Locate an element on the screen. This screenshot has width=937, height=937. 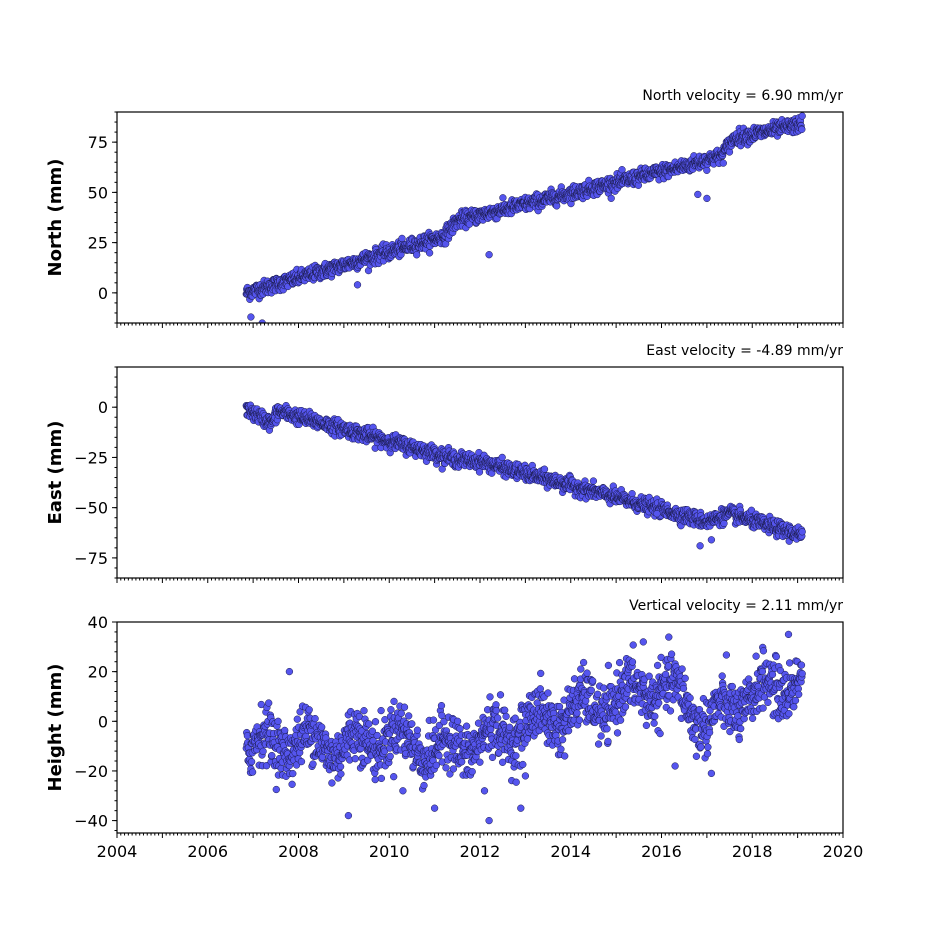
y-tick-label: 75 is located at coordinates (98, 142).